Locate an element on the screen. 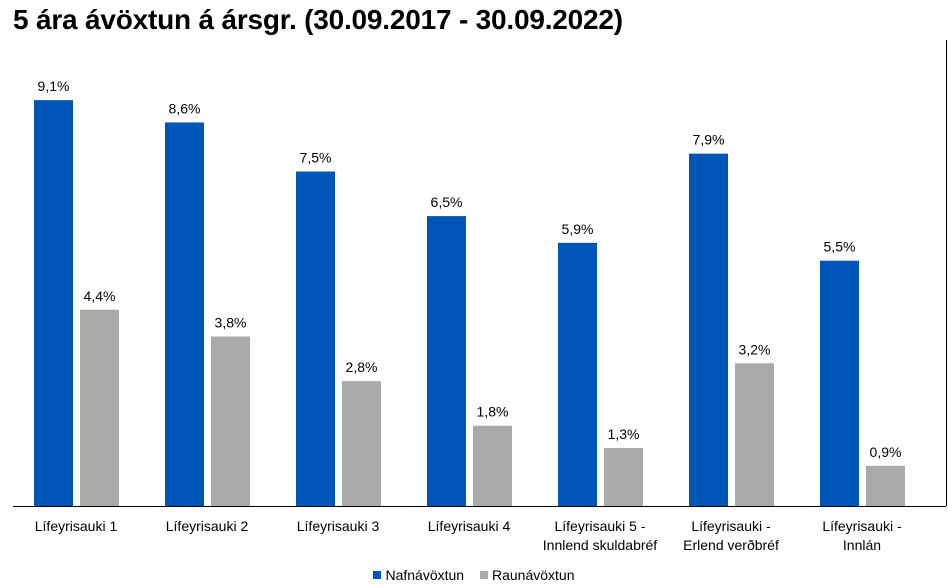  category-label: Innlend skuldabréf is located at coordinates (600, 545).